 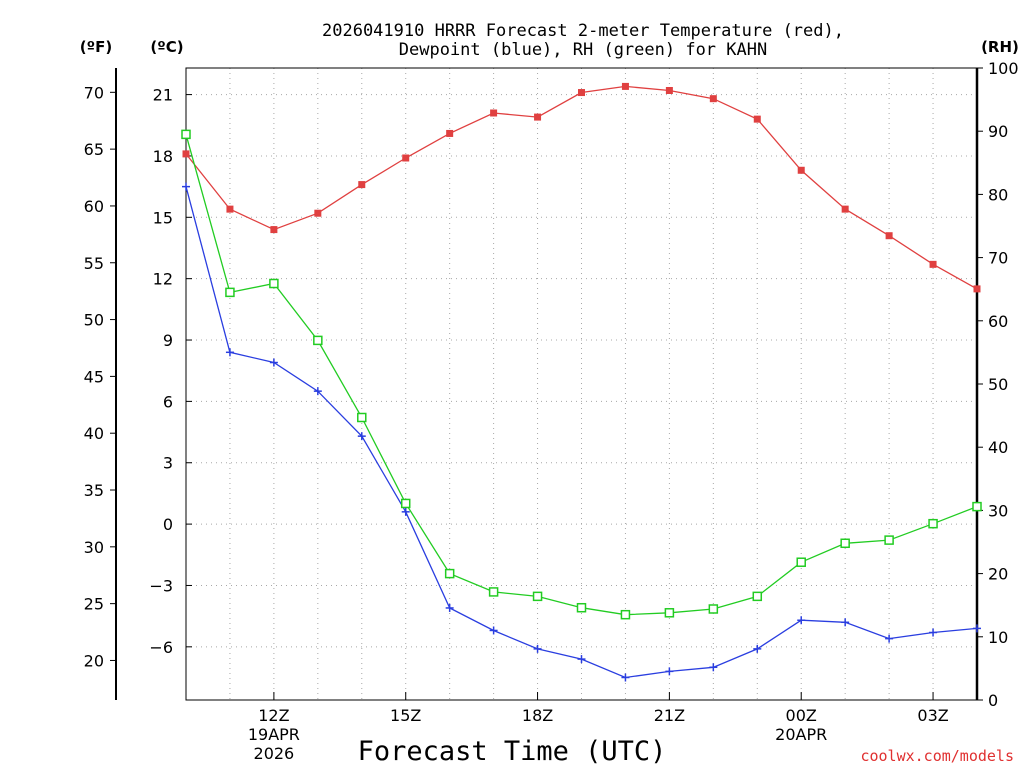 What do you see at coordinates (94, 206) in the screenshot?
I see `fahrenheit-tick-label: 60` at bounding box center [94, 206].